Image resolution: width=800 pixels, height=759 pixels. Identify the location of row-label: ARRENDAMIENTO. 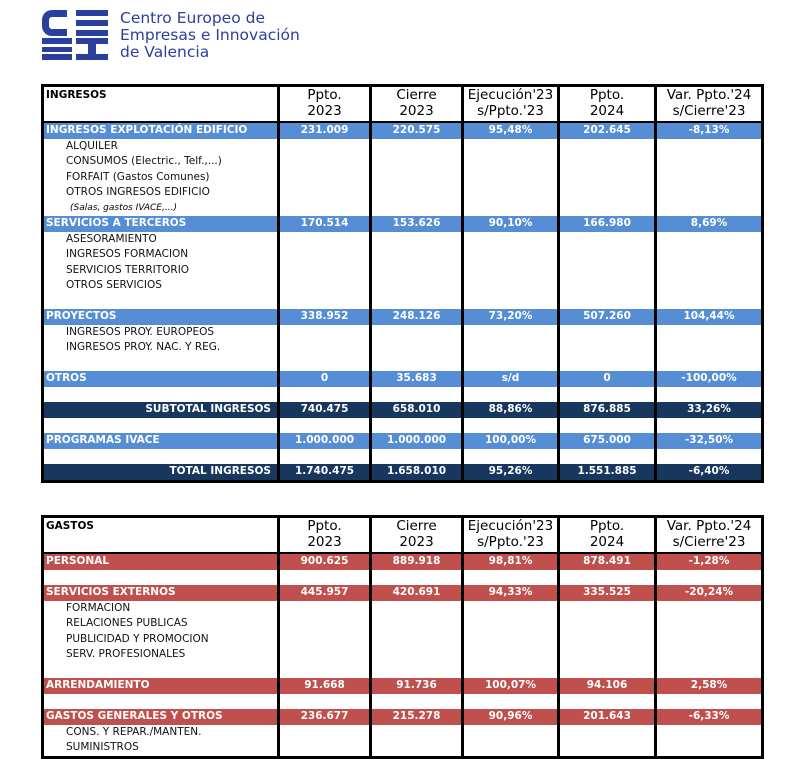
(160, 686).